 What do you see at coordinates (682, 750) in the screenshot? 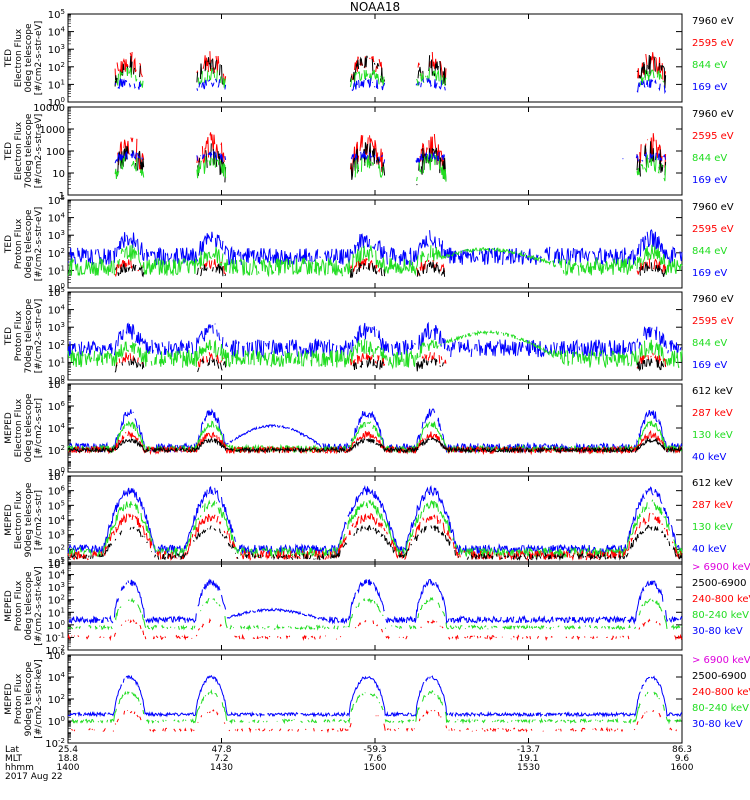
I see `x-lat-label: 86.3` at bounding box center [682, 750].